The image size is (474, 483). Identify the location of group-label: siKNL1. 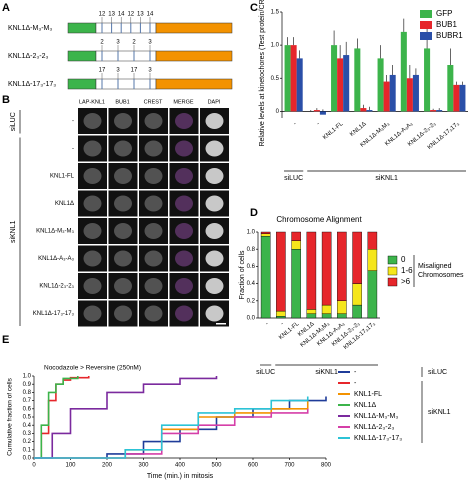
(326, 372).